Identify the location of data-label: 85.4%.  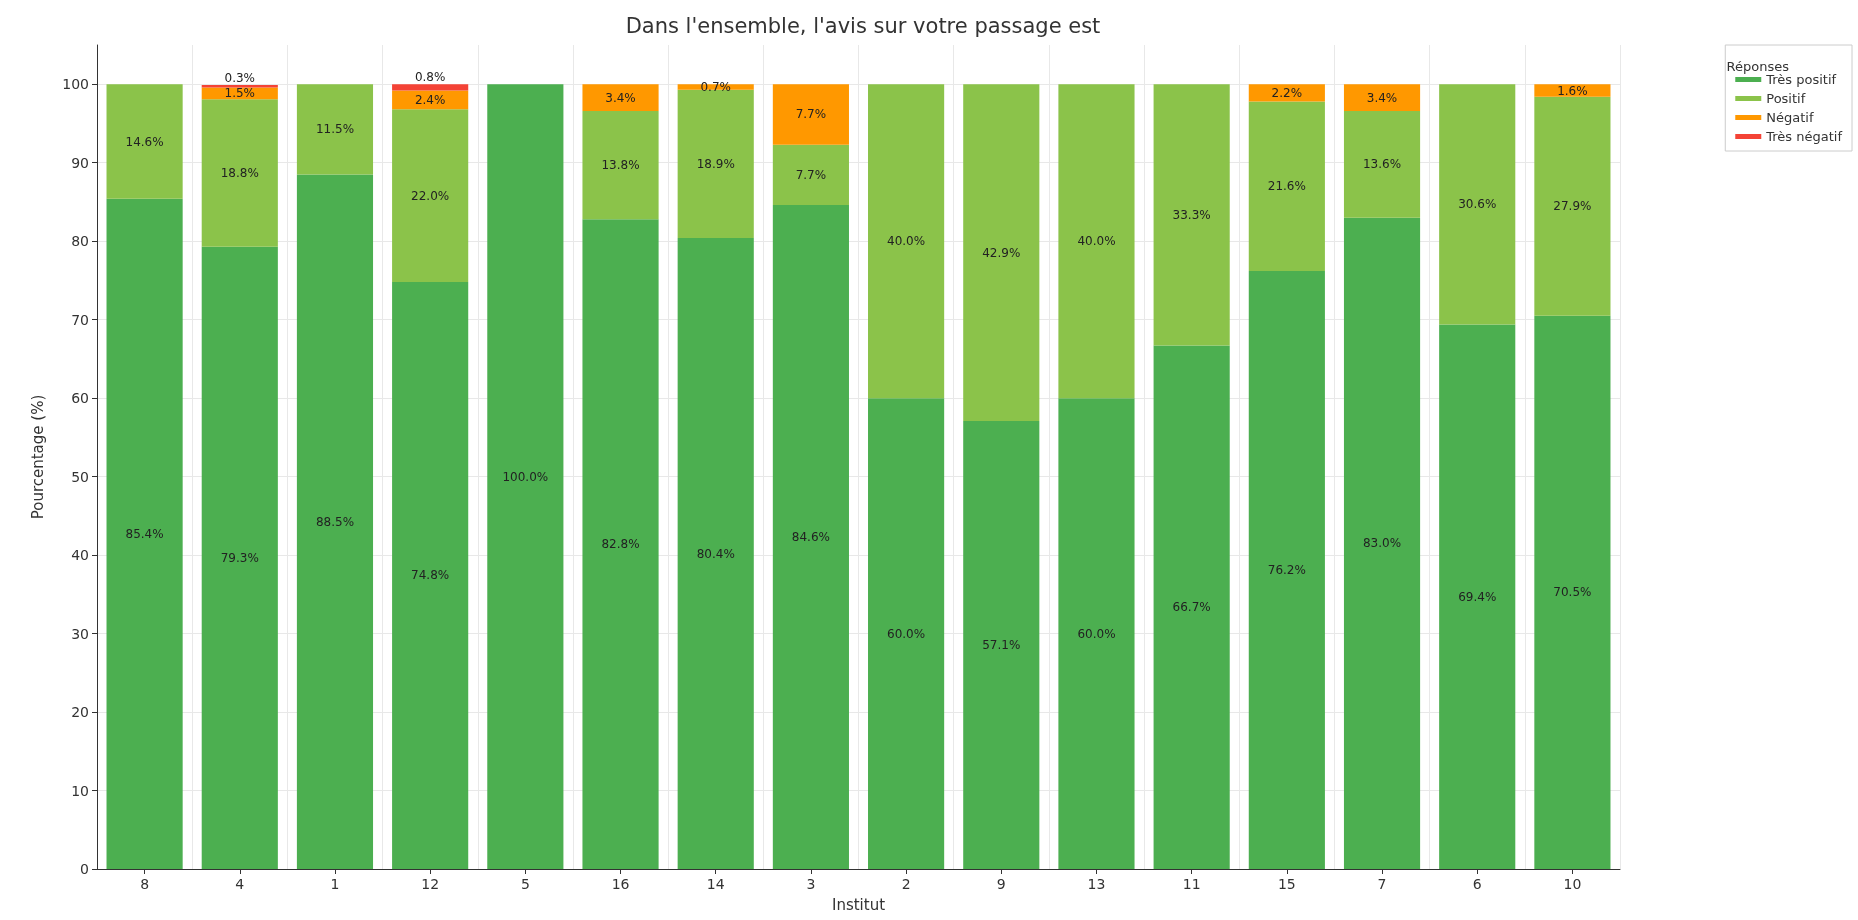
(144, 533).